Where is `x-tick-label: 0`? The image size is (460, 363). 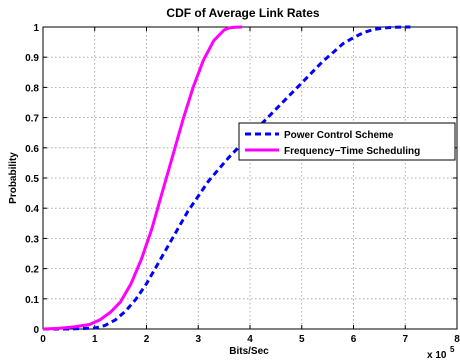 x-tick-label: 0 is located at coordinates (43, 339).